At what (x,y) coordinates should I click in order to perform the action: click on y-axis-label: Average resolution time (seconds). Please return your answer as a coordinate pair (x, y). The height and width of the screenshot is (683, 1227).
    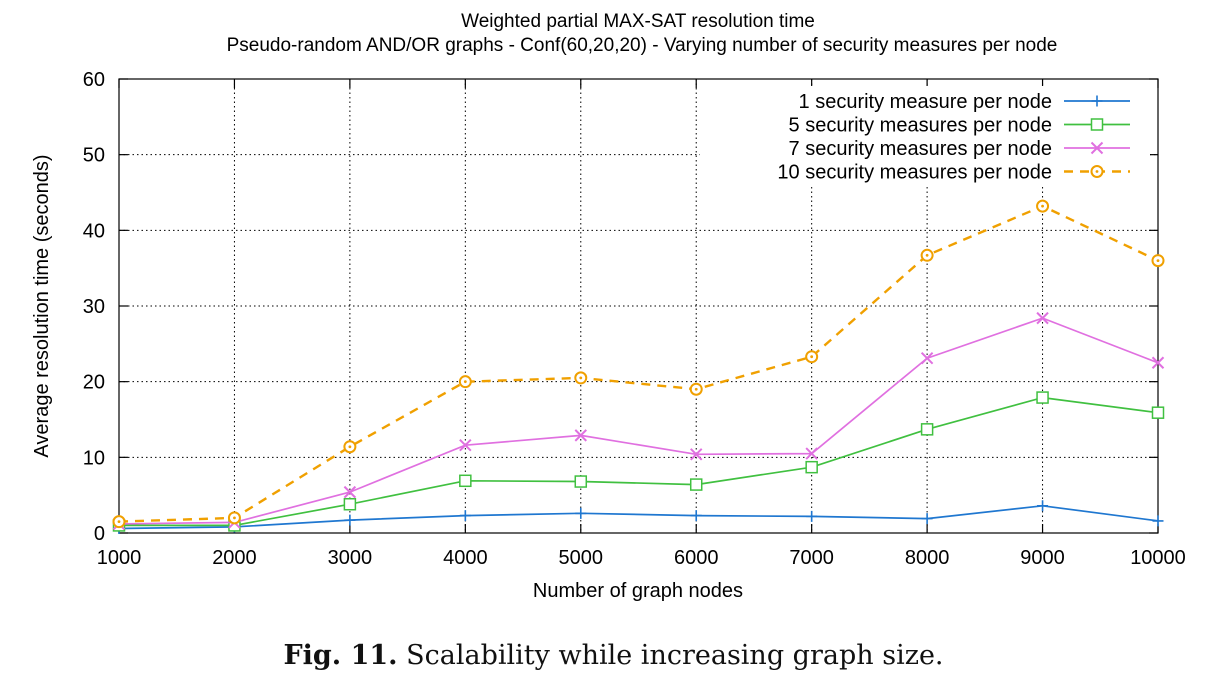
    Looking at the image, I should click on (42, 305).